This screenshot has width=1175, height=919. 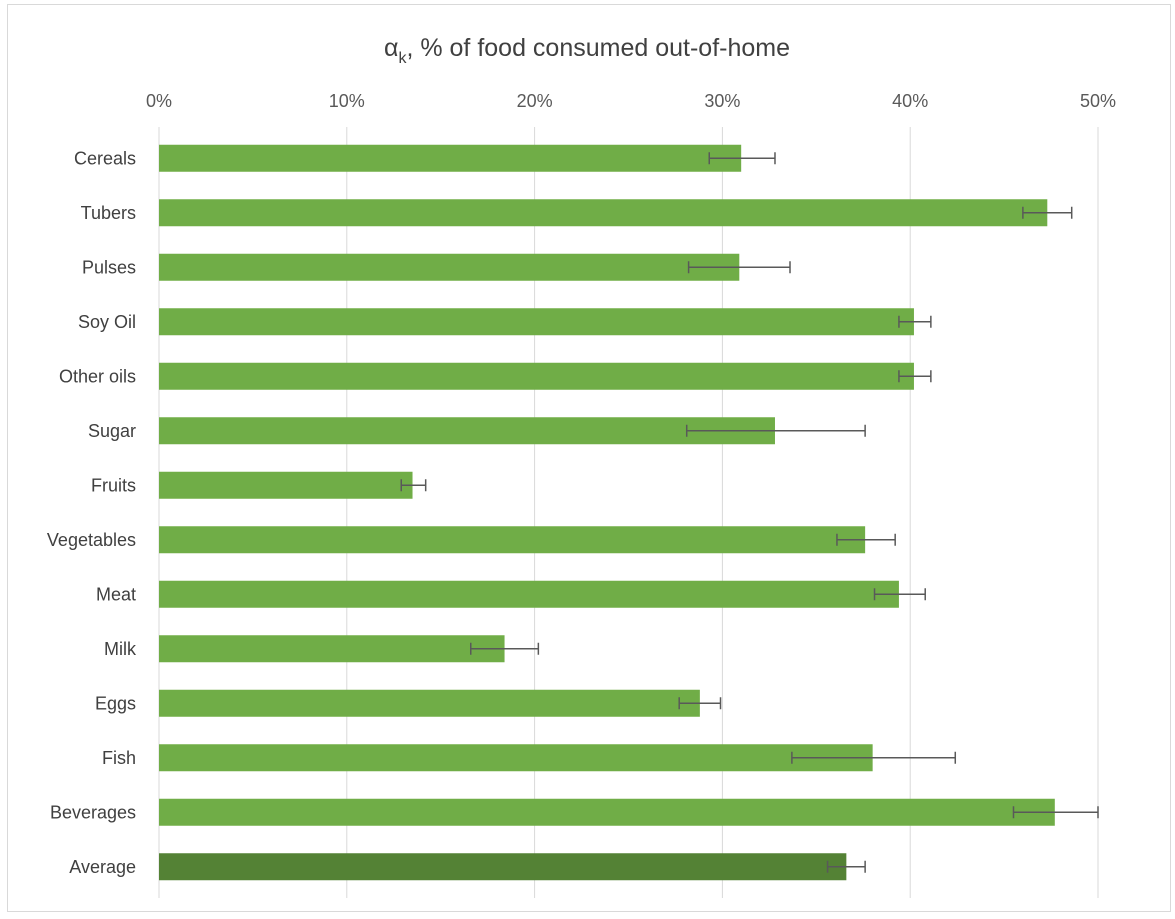 I want to click on category-label: Eggs, so click(x=115, y=703).